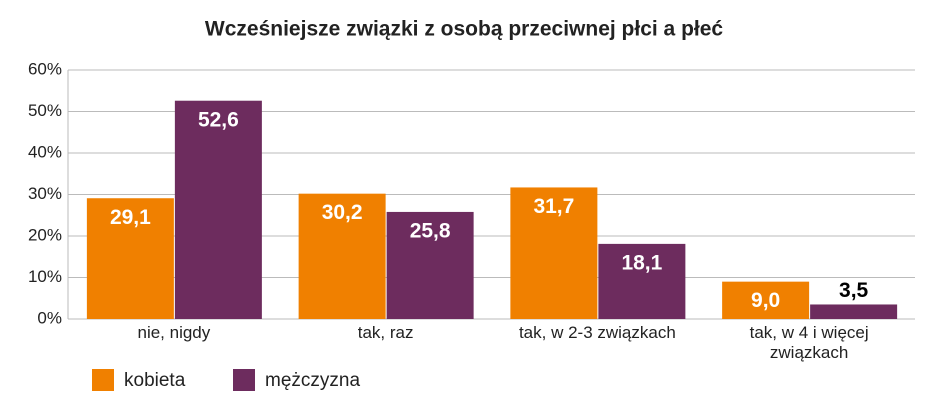  Describe the element at coordinates (854, 290) in the screenshot. I see `value-label: 3,5` at that location.